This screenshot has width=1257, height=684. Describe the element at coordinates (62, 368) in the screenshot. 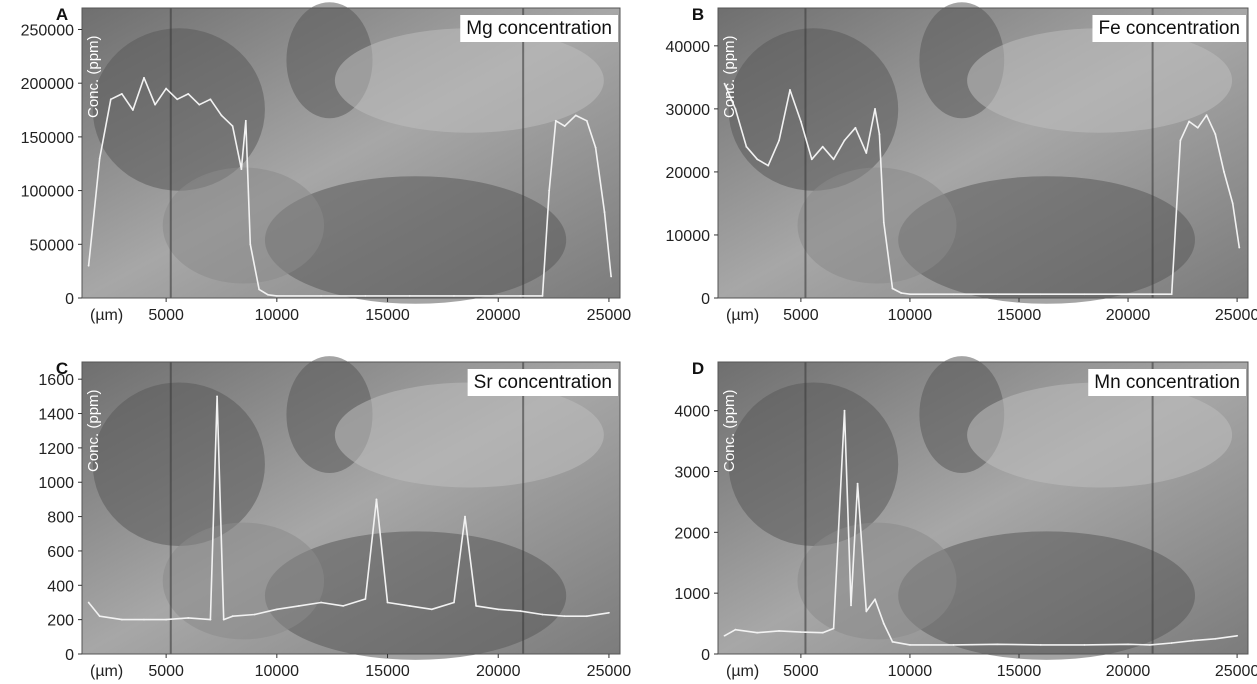

I see `panel-letter: C` at that location.